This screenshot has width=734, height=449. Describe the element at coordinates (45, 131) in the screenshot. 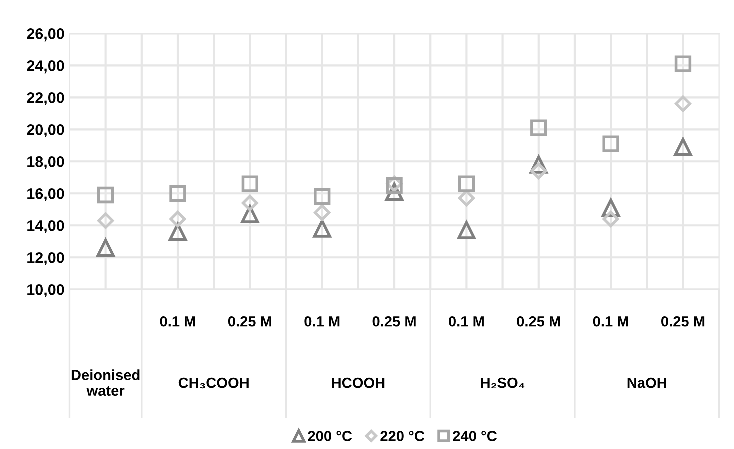

I see `y-tick-label: 20,00` at that location.